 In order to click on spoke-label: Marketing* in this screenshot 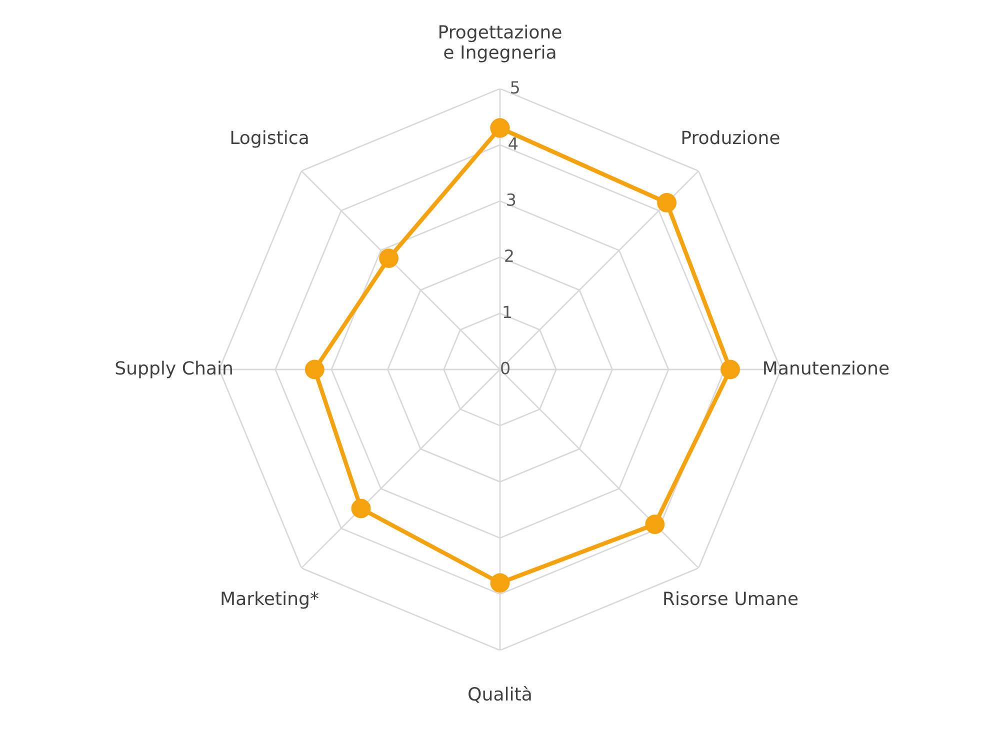, I will do `click(270, 600)`.